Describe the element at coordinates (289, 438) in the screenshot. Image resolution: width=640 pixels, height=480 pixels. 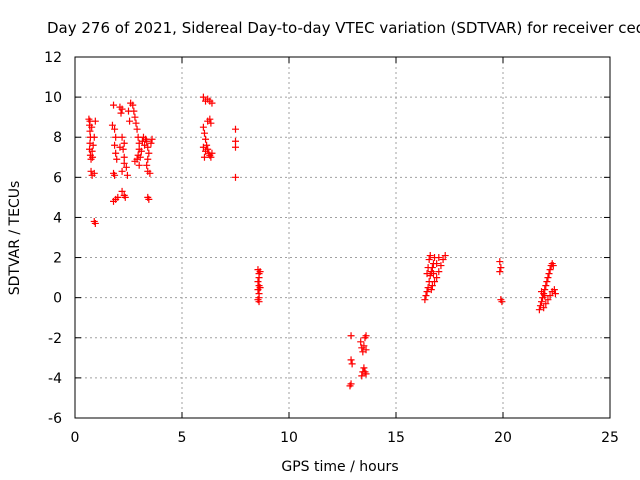
I see `x-tick-label: 10` at that location.